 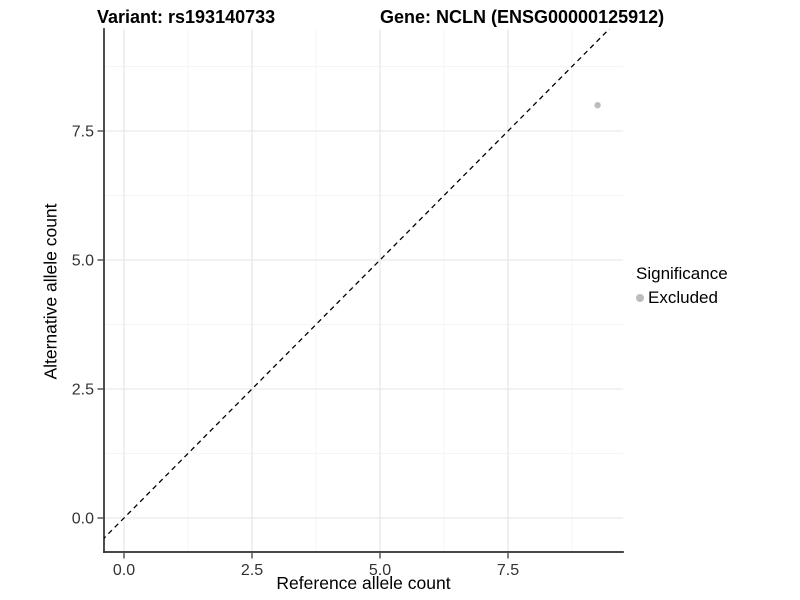 What do you see at coordinates (363, 583) in the screenshot?
I see `x-axis-title: Reference allele count` at bounding box center [363, 583].